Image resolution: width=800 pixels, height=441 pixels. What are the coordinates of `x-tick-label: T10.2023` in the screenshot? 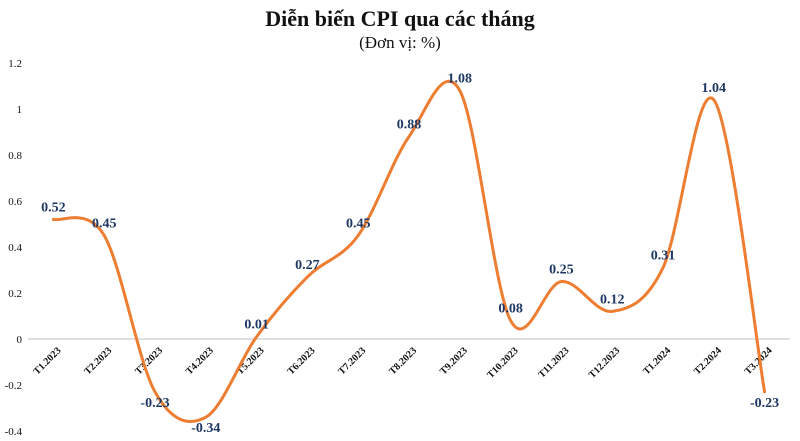 It's located at (502, 362).